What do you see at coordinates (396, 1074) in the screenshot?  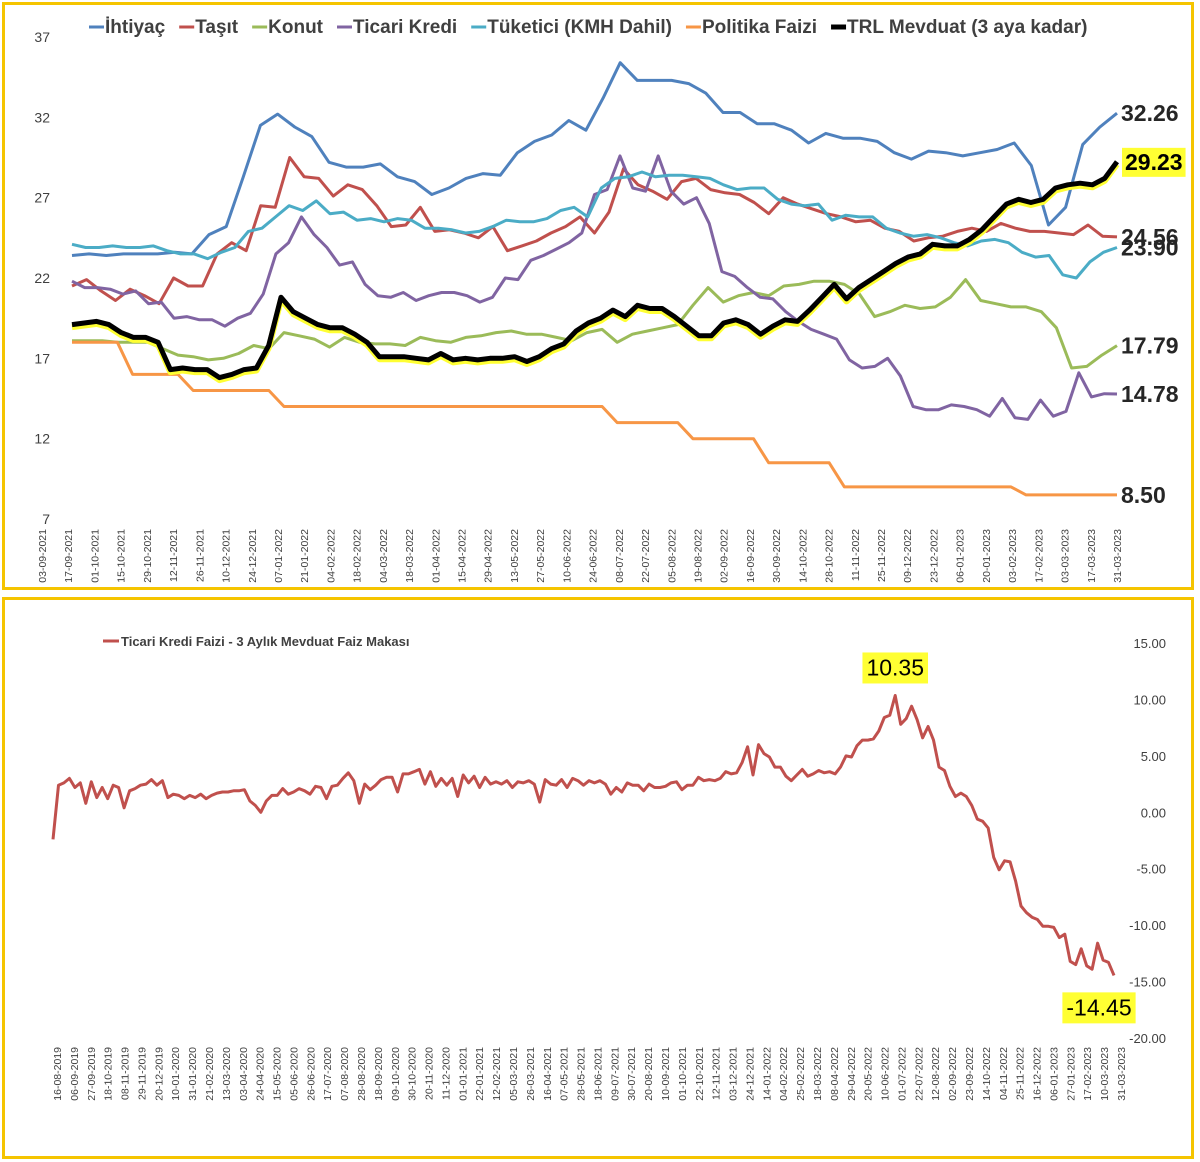 I see `x-tick-label: 09-10-2020` at bounding box center [396, 1074].